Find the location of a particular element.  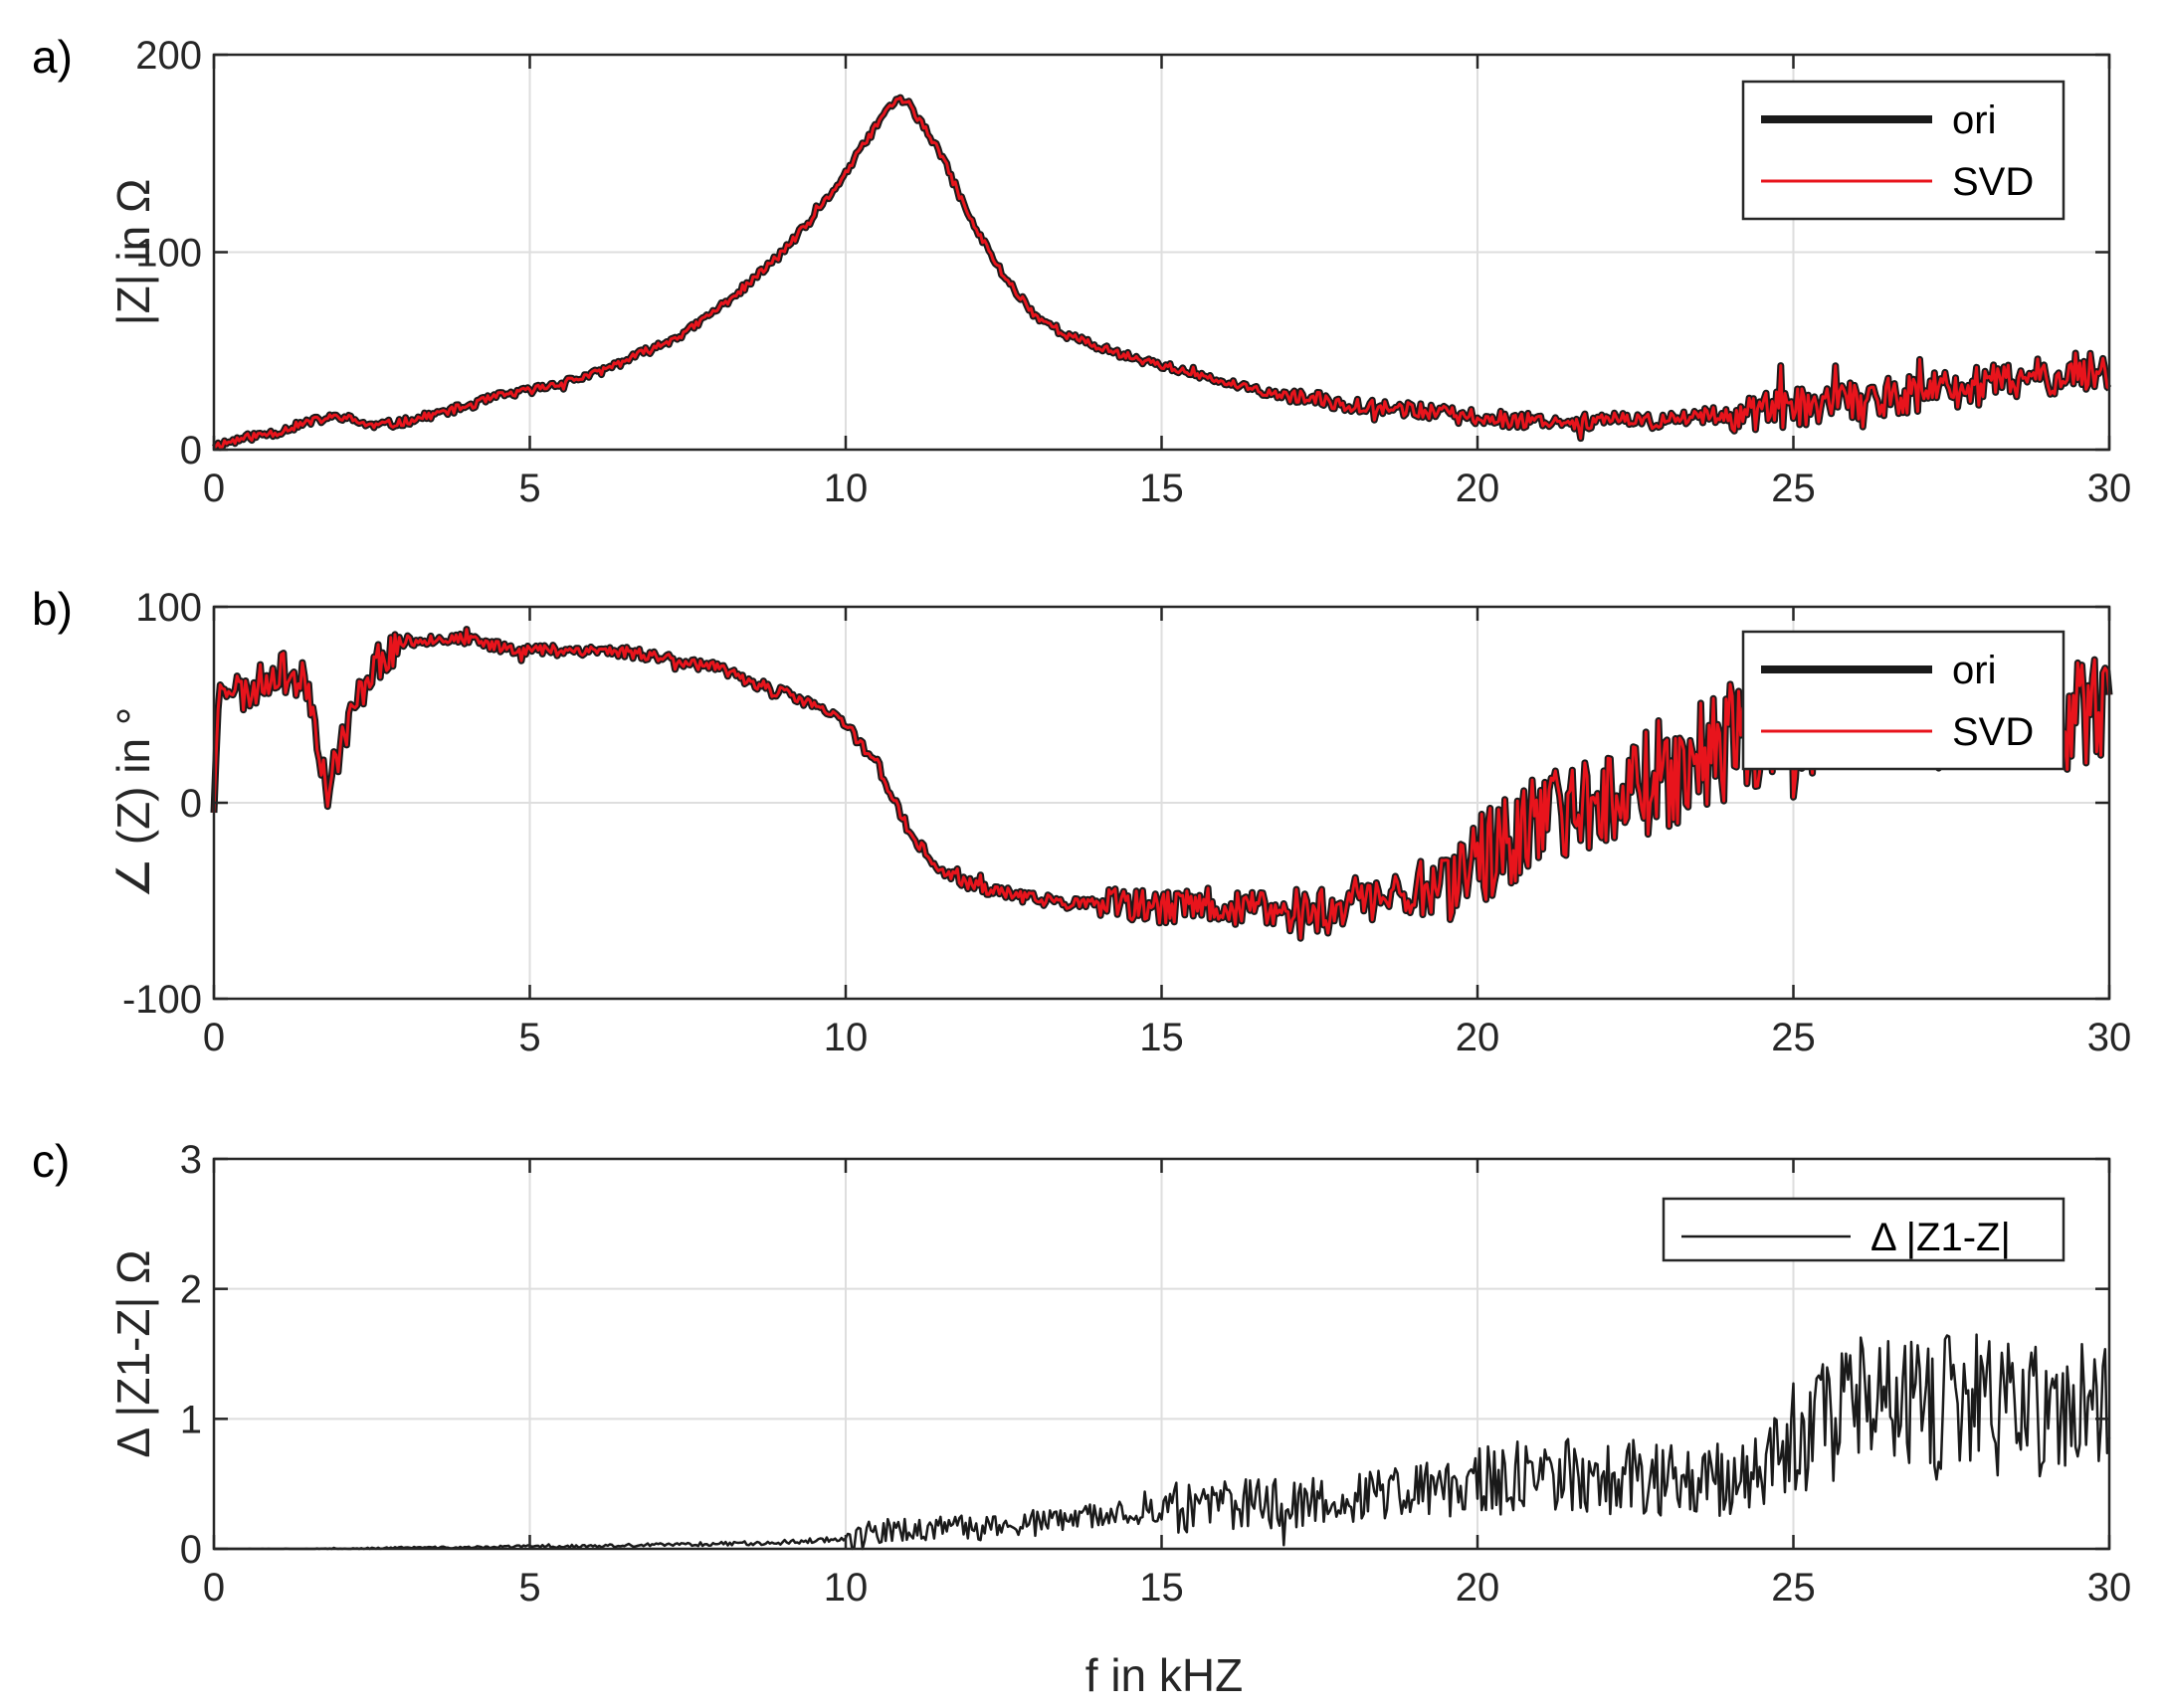

y-axis-label: Δ |Z1-Z| Ω is located at coordinates (133, 1353).